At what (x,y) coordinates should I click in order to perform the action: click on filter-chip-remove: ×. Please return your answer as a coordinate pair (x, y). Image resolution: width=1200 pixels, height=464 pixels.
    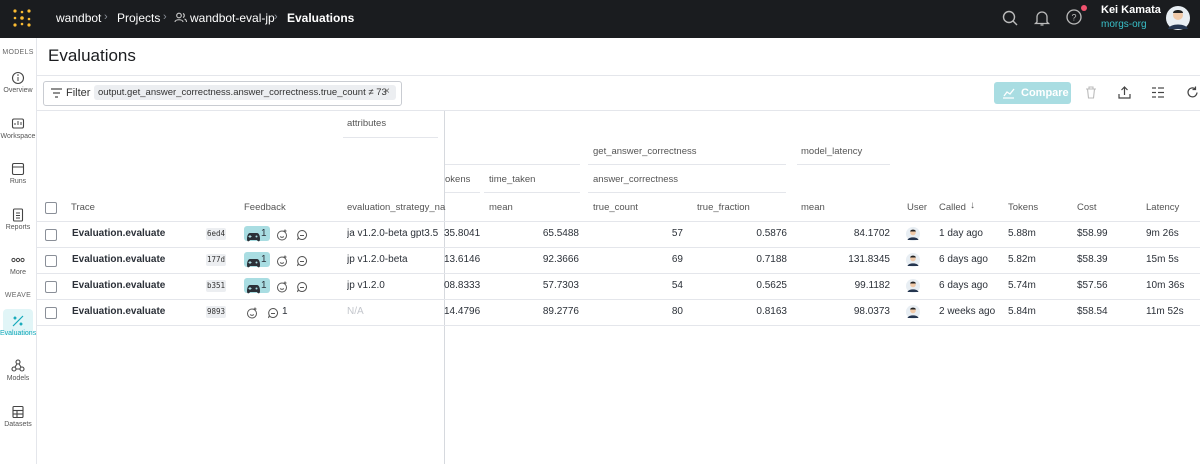
    Looking at the image, I should click on (387, 91).